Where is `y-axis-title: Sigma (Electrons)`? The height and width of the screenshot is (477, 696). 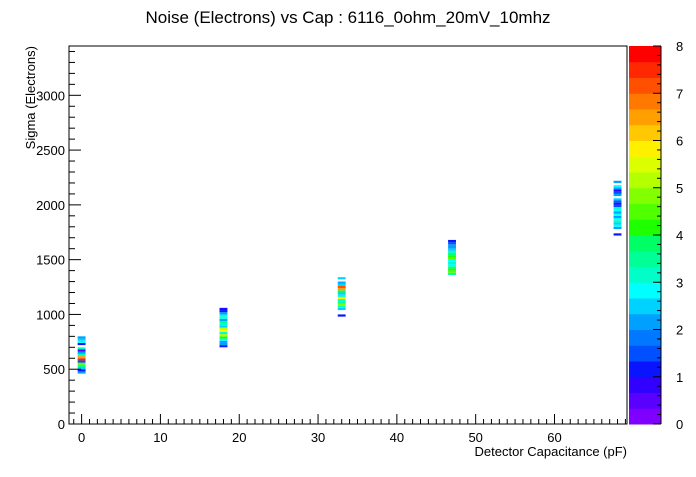 y-axis-title: Sigma (Electrons) is located at coordinates (30, 97).